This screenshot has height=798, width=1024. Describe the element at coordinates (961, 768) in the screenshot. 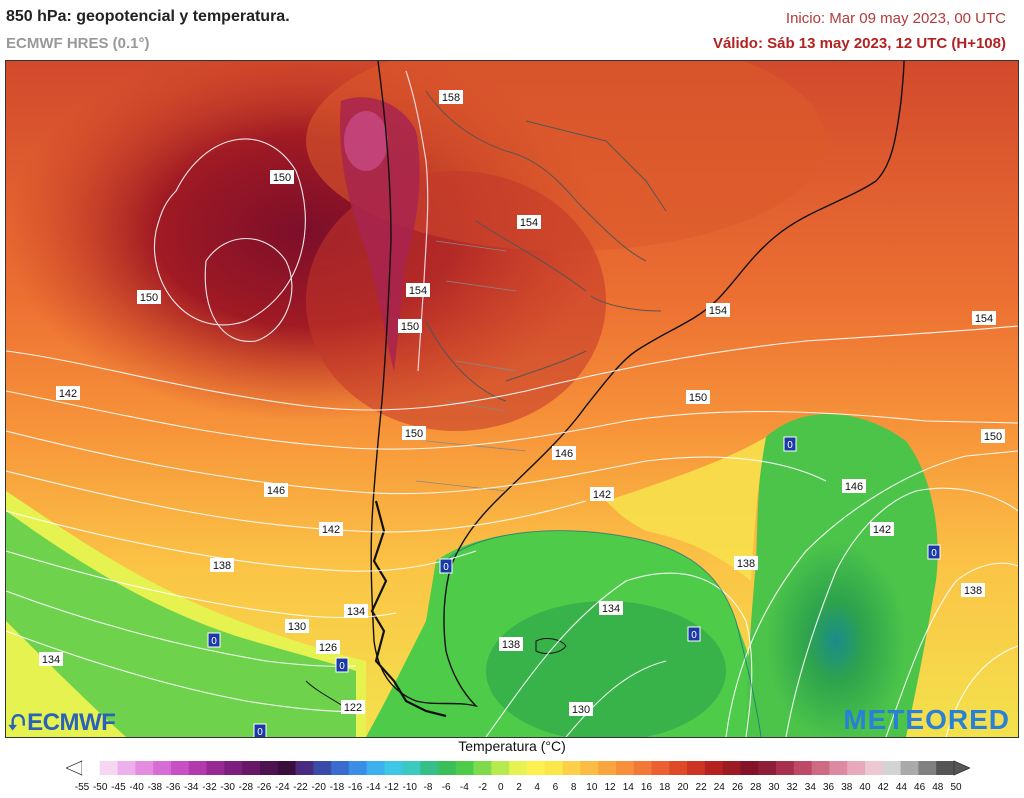

I see `colorbar-max-arrow` at that location.